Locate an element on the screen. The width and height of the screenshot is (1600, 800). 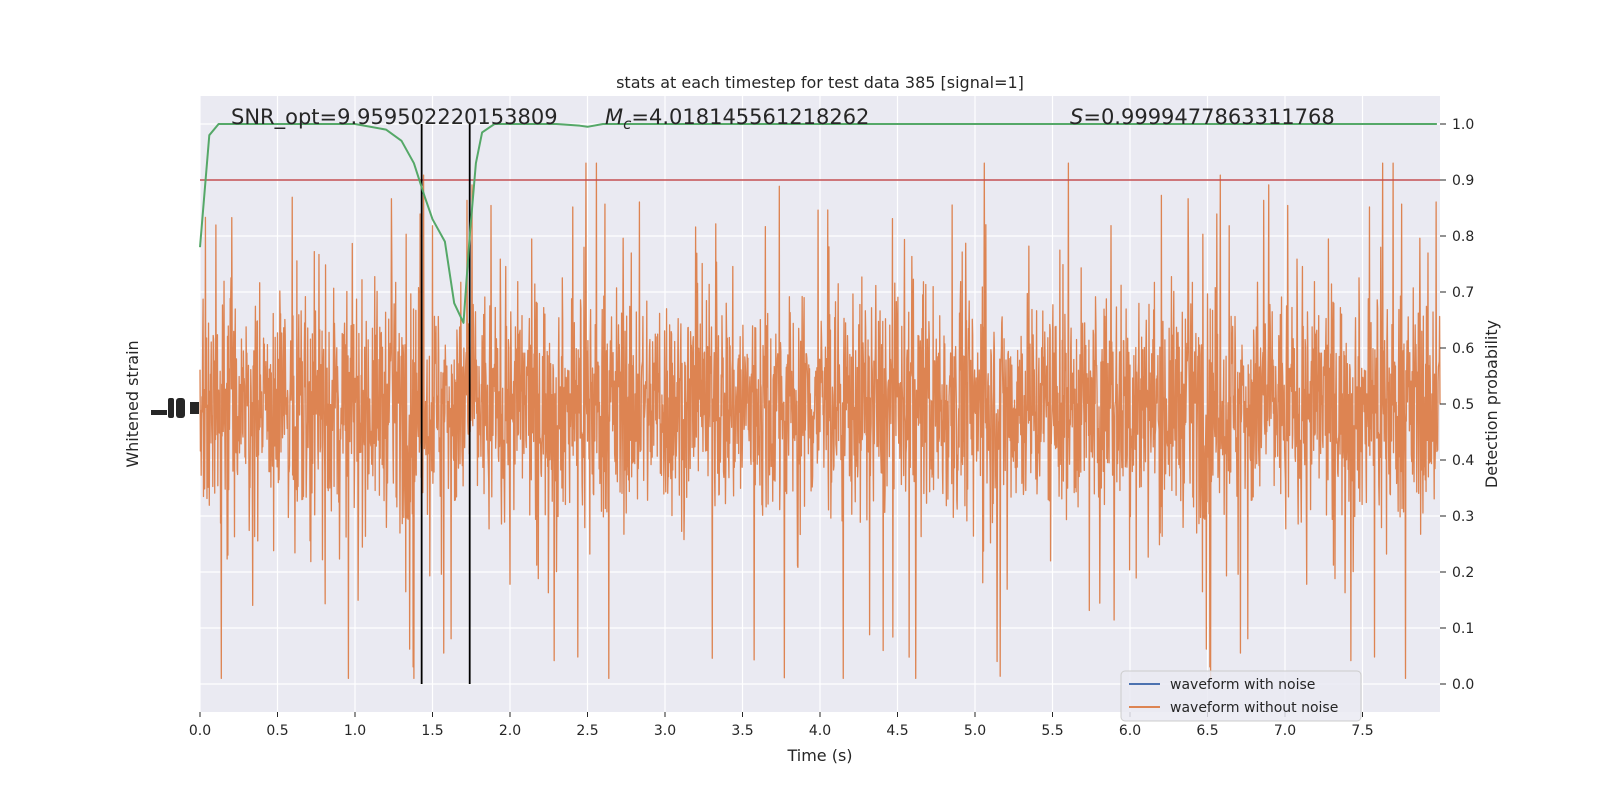
legend-label-without-noise: waveform without noise is located at coordinates (1254, 708).